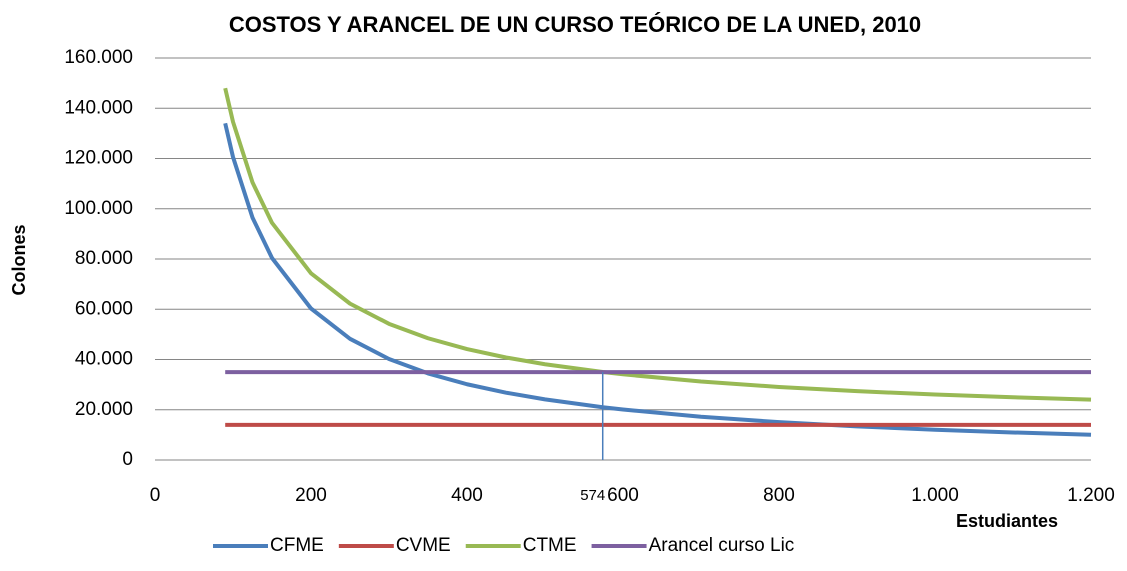 The image size is (1127, 571). I want to click on legend-label: CVME, so click(423, 545).